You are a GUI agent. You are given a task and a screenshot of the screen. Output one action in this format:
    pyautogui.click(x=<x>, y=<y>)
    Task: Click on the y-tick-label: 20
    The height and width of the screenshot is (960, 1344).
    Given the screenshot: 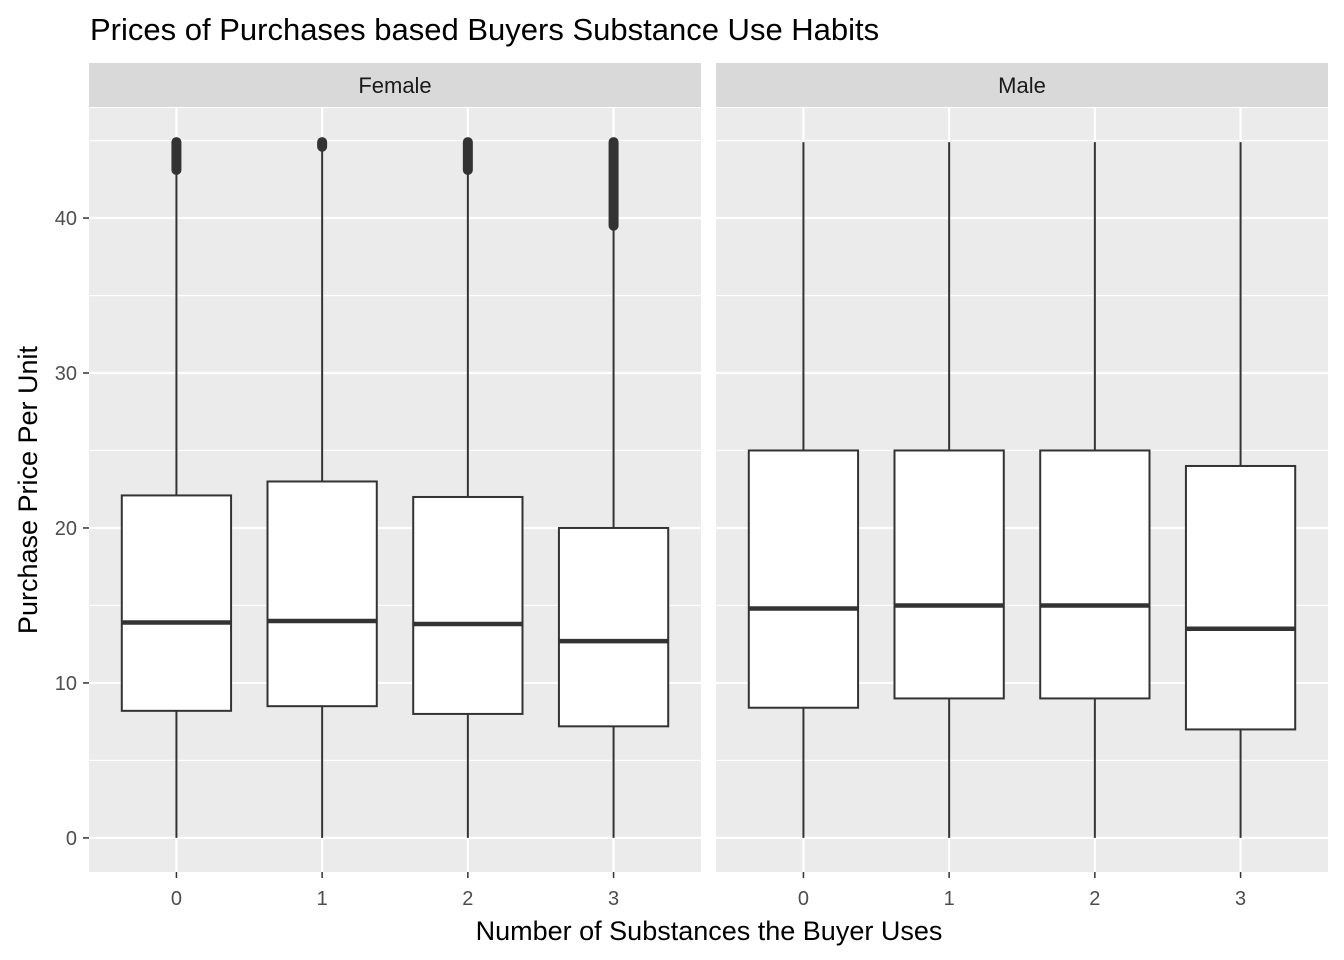 What is the action you would take?
    pyautogui.click(x=66, y=529)
    